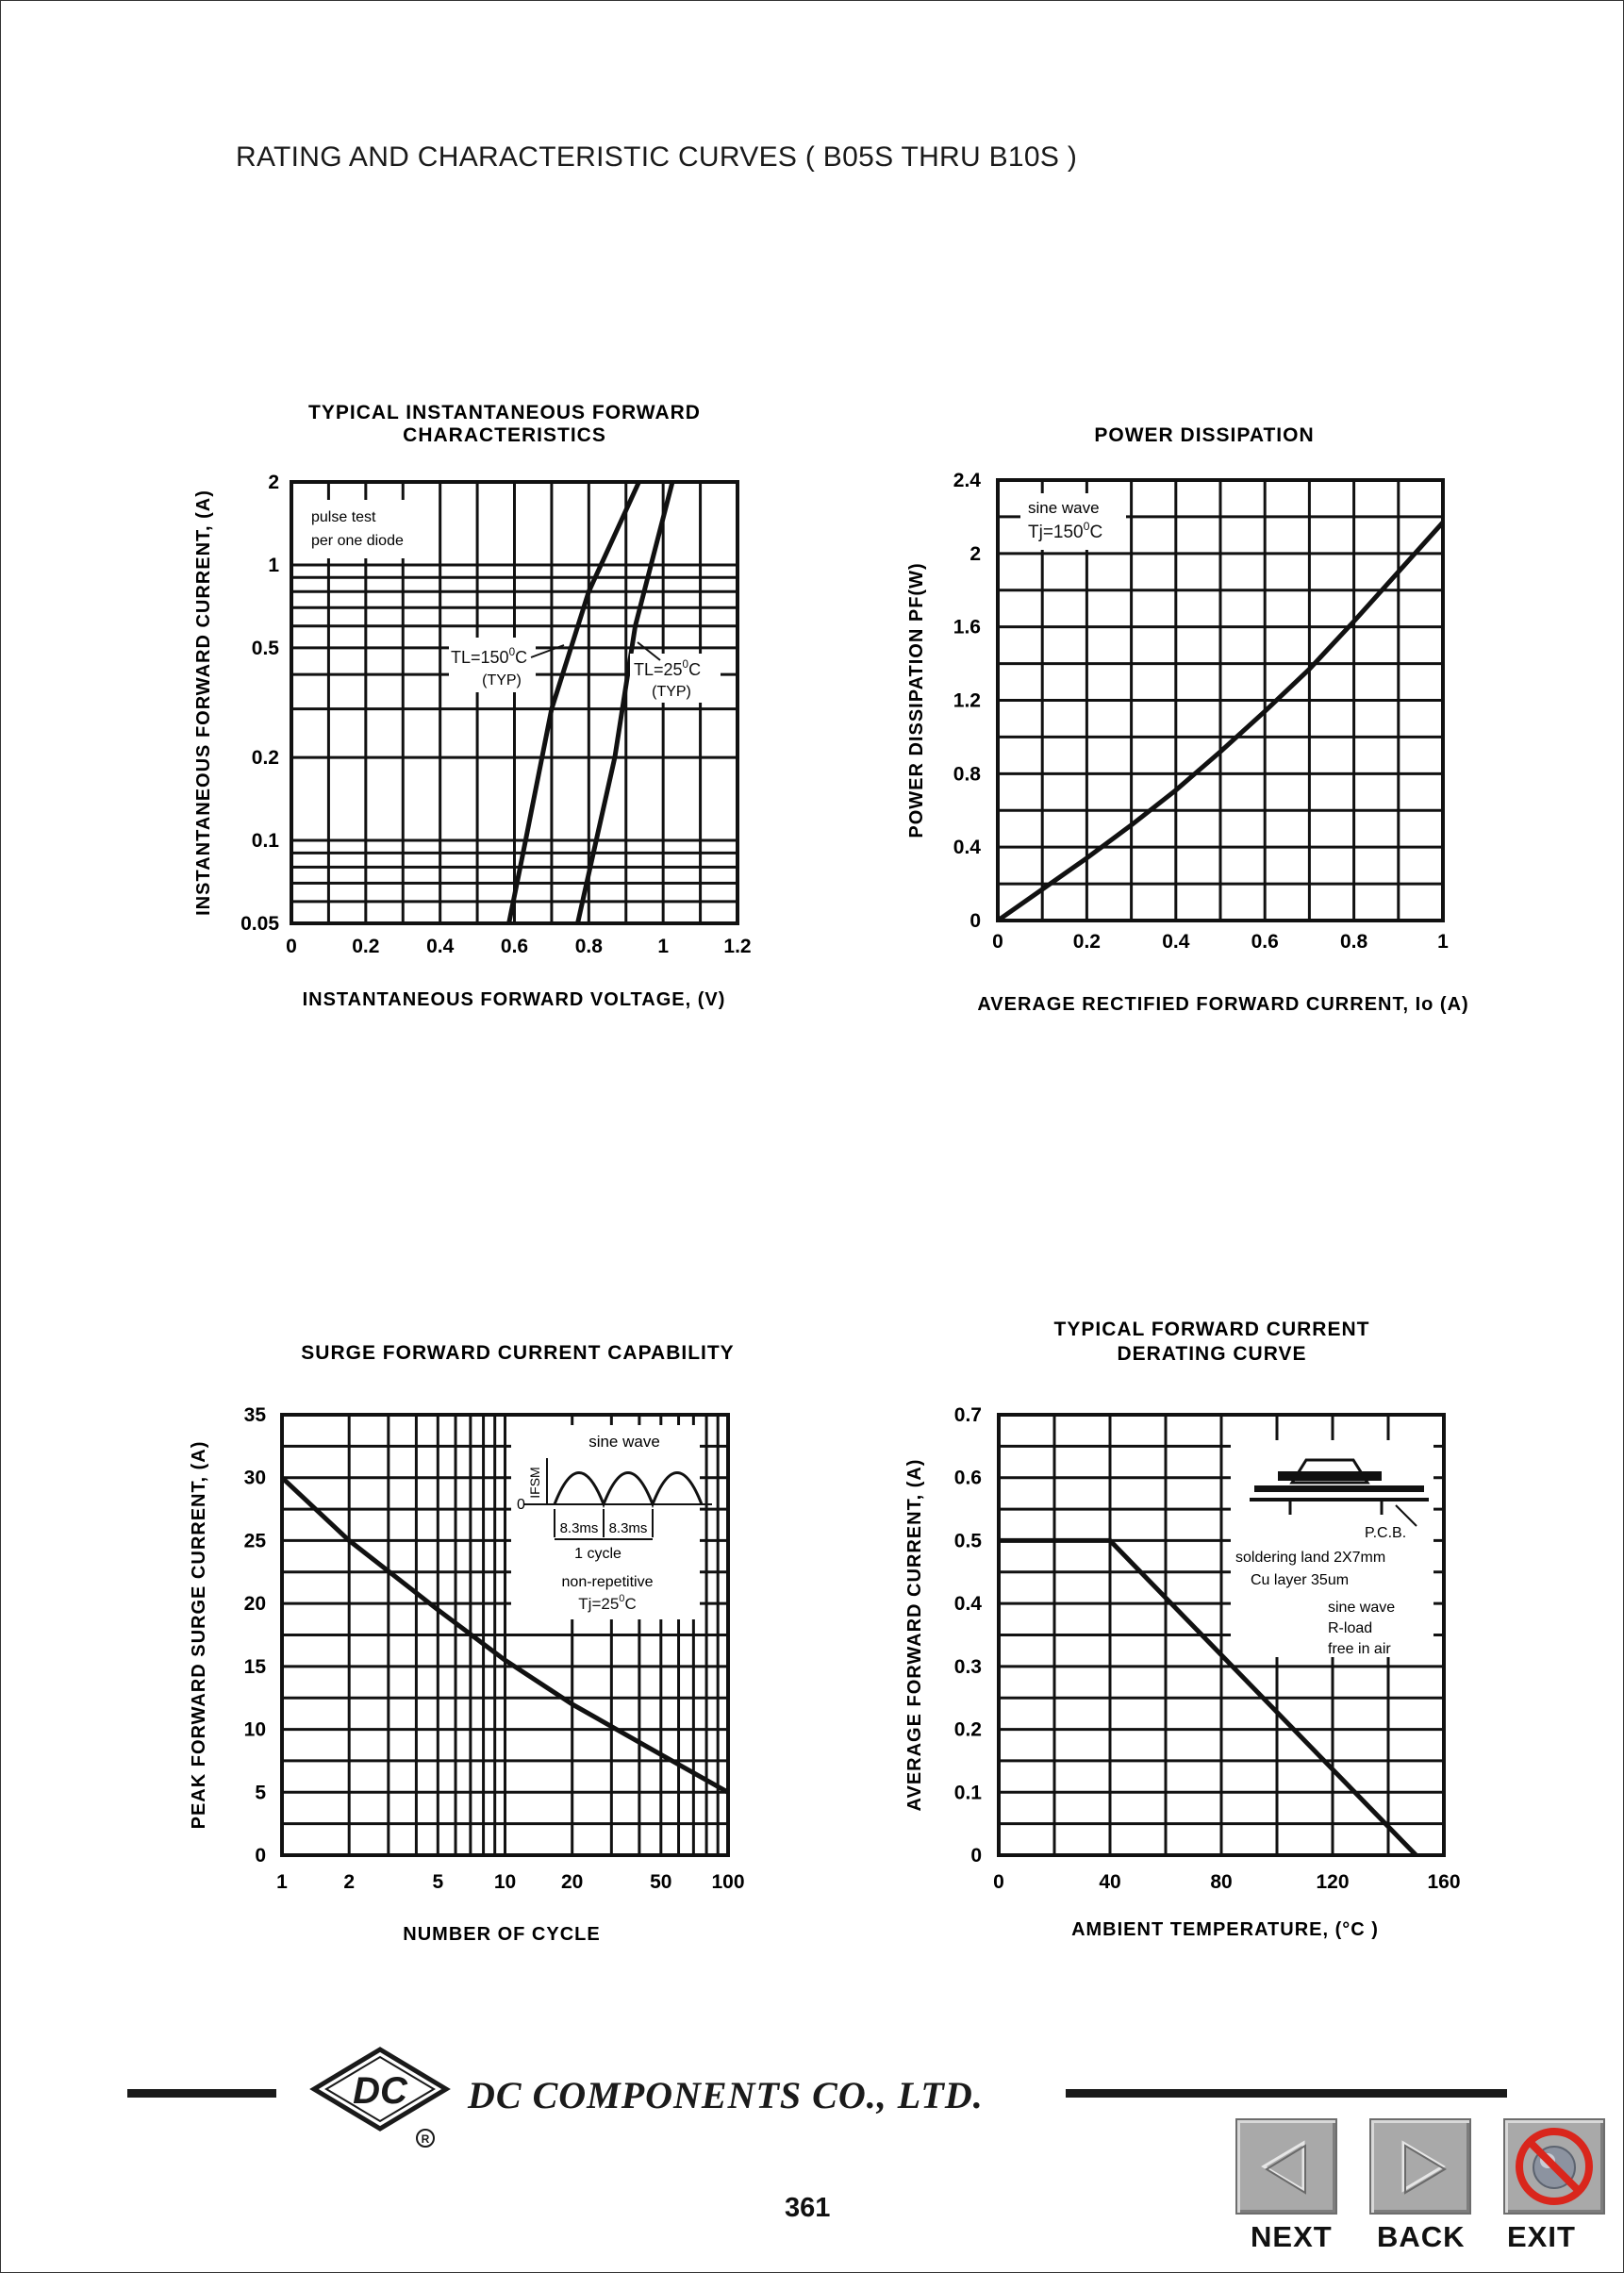  What do you see at coordinates (968, 1604) in the screenshot?
I see `y-tick-label: 0.4` at bounding box center [968, 1604].